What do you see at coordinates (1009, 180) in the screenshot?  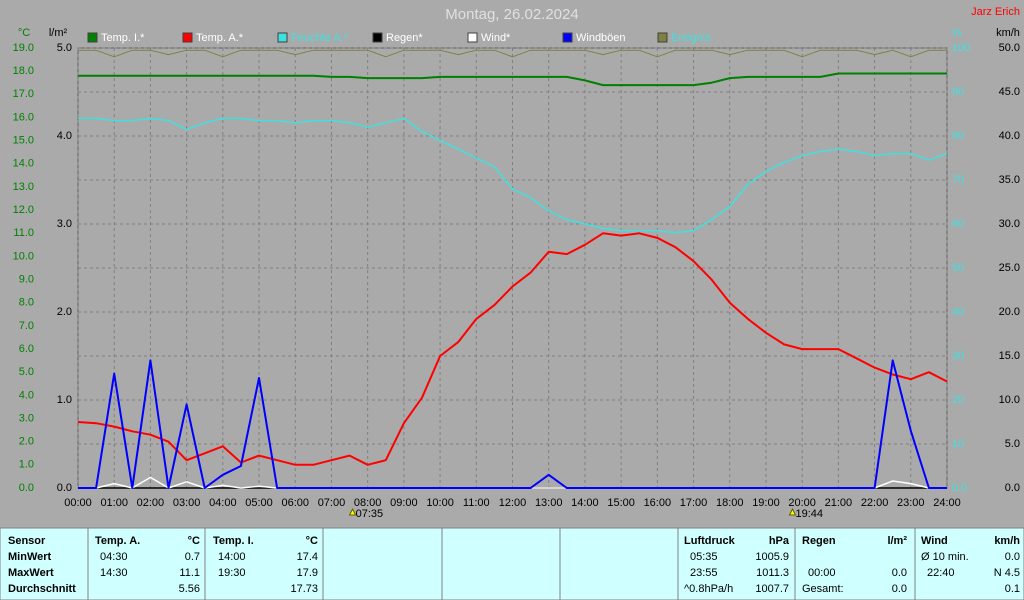 I see `y-tick-label: 35.0` at bounding box center [1009, 180].